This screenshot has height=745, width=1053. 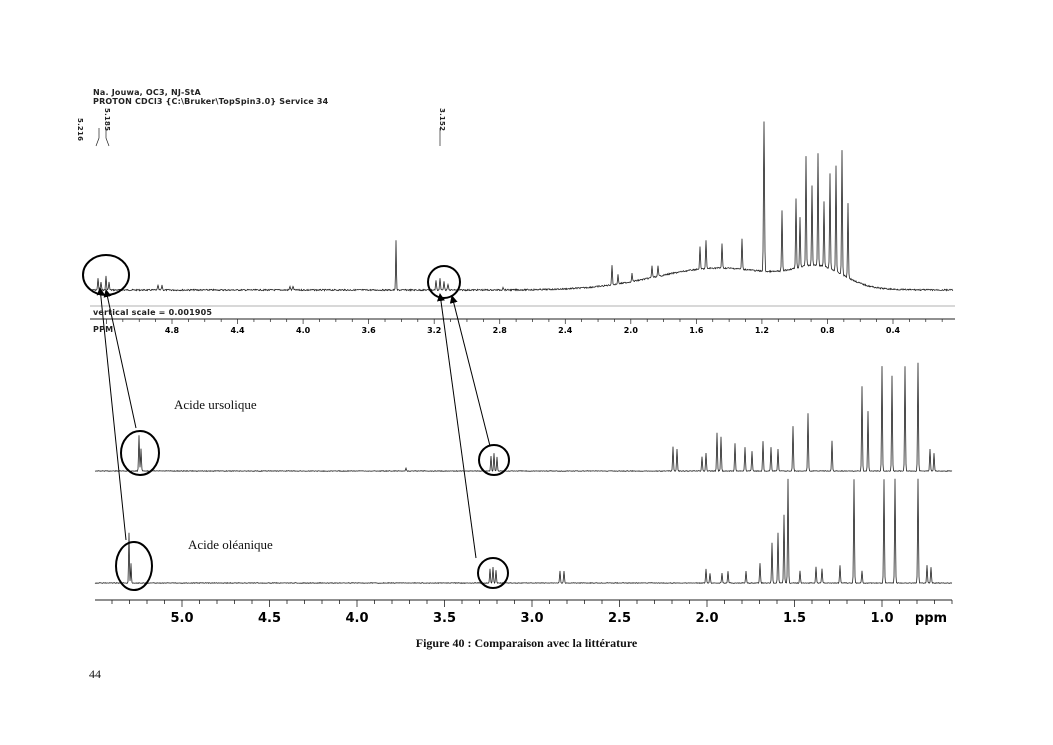 What do you see at coordinates (230, 544) in the screenshot?
I see `label-oleanolic-acid: Acide oléanique` at bounding box center [230, 544].